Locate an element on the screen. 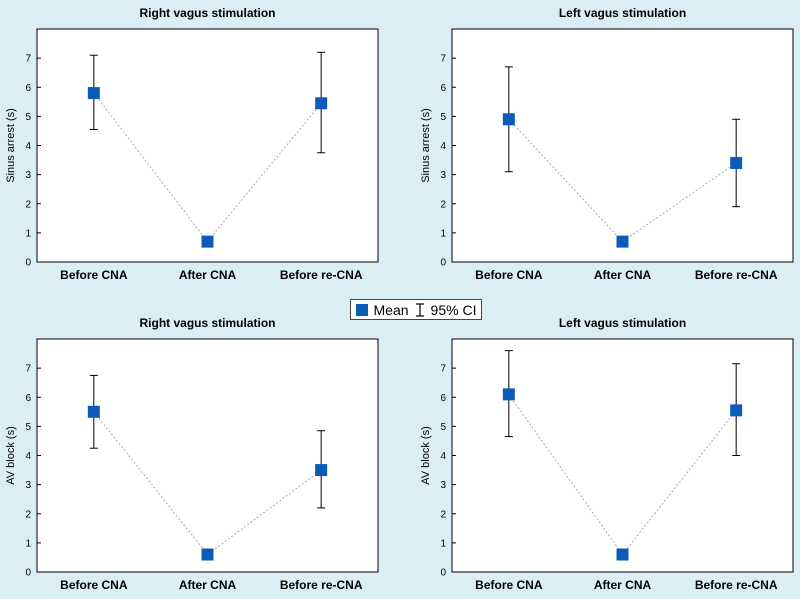 The height and width of the screenshot is (599, 800). mean-marker-icon is located at coordinates (361, 309).